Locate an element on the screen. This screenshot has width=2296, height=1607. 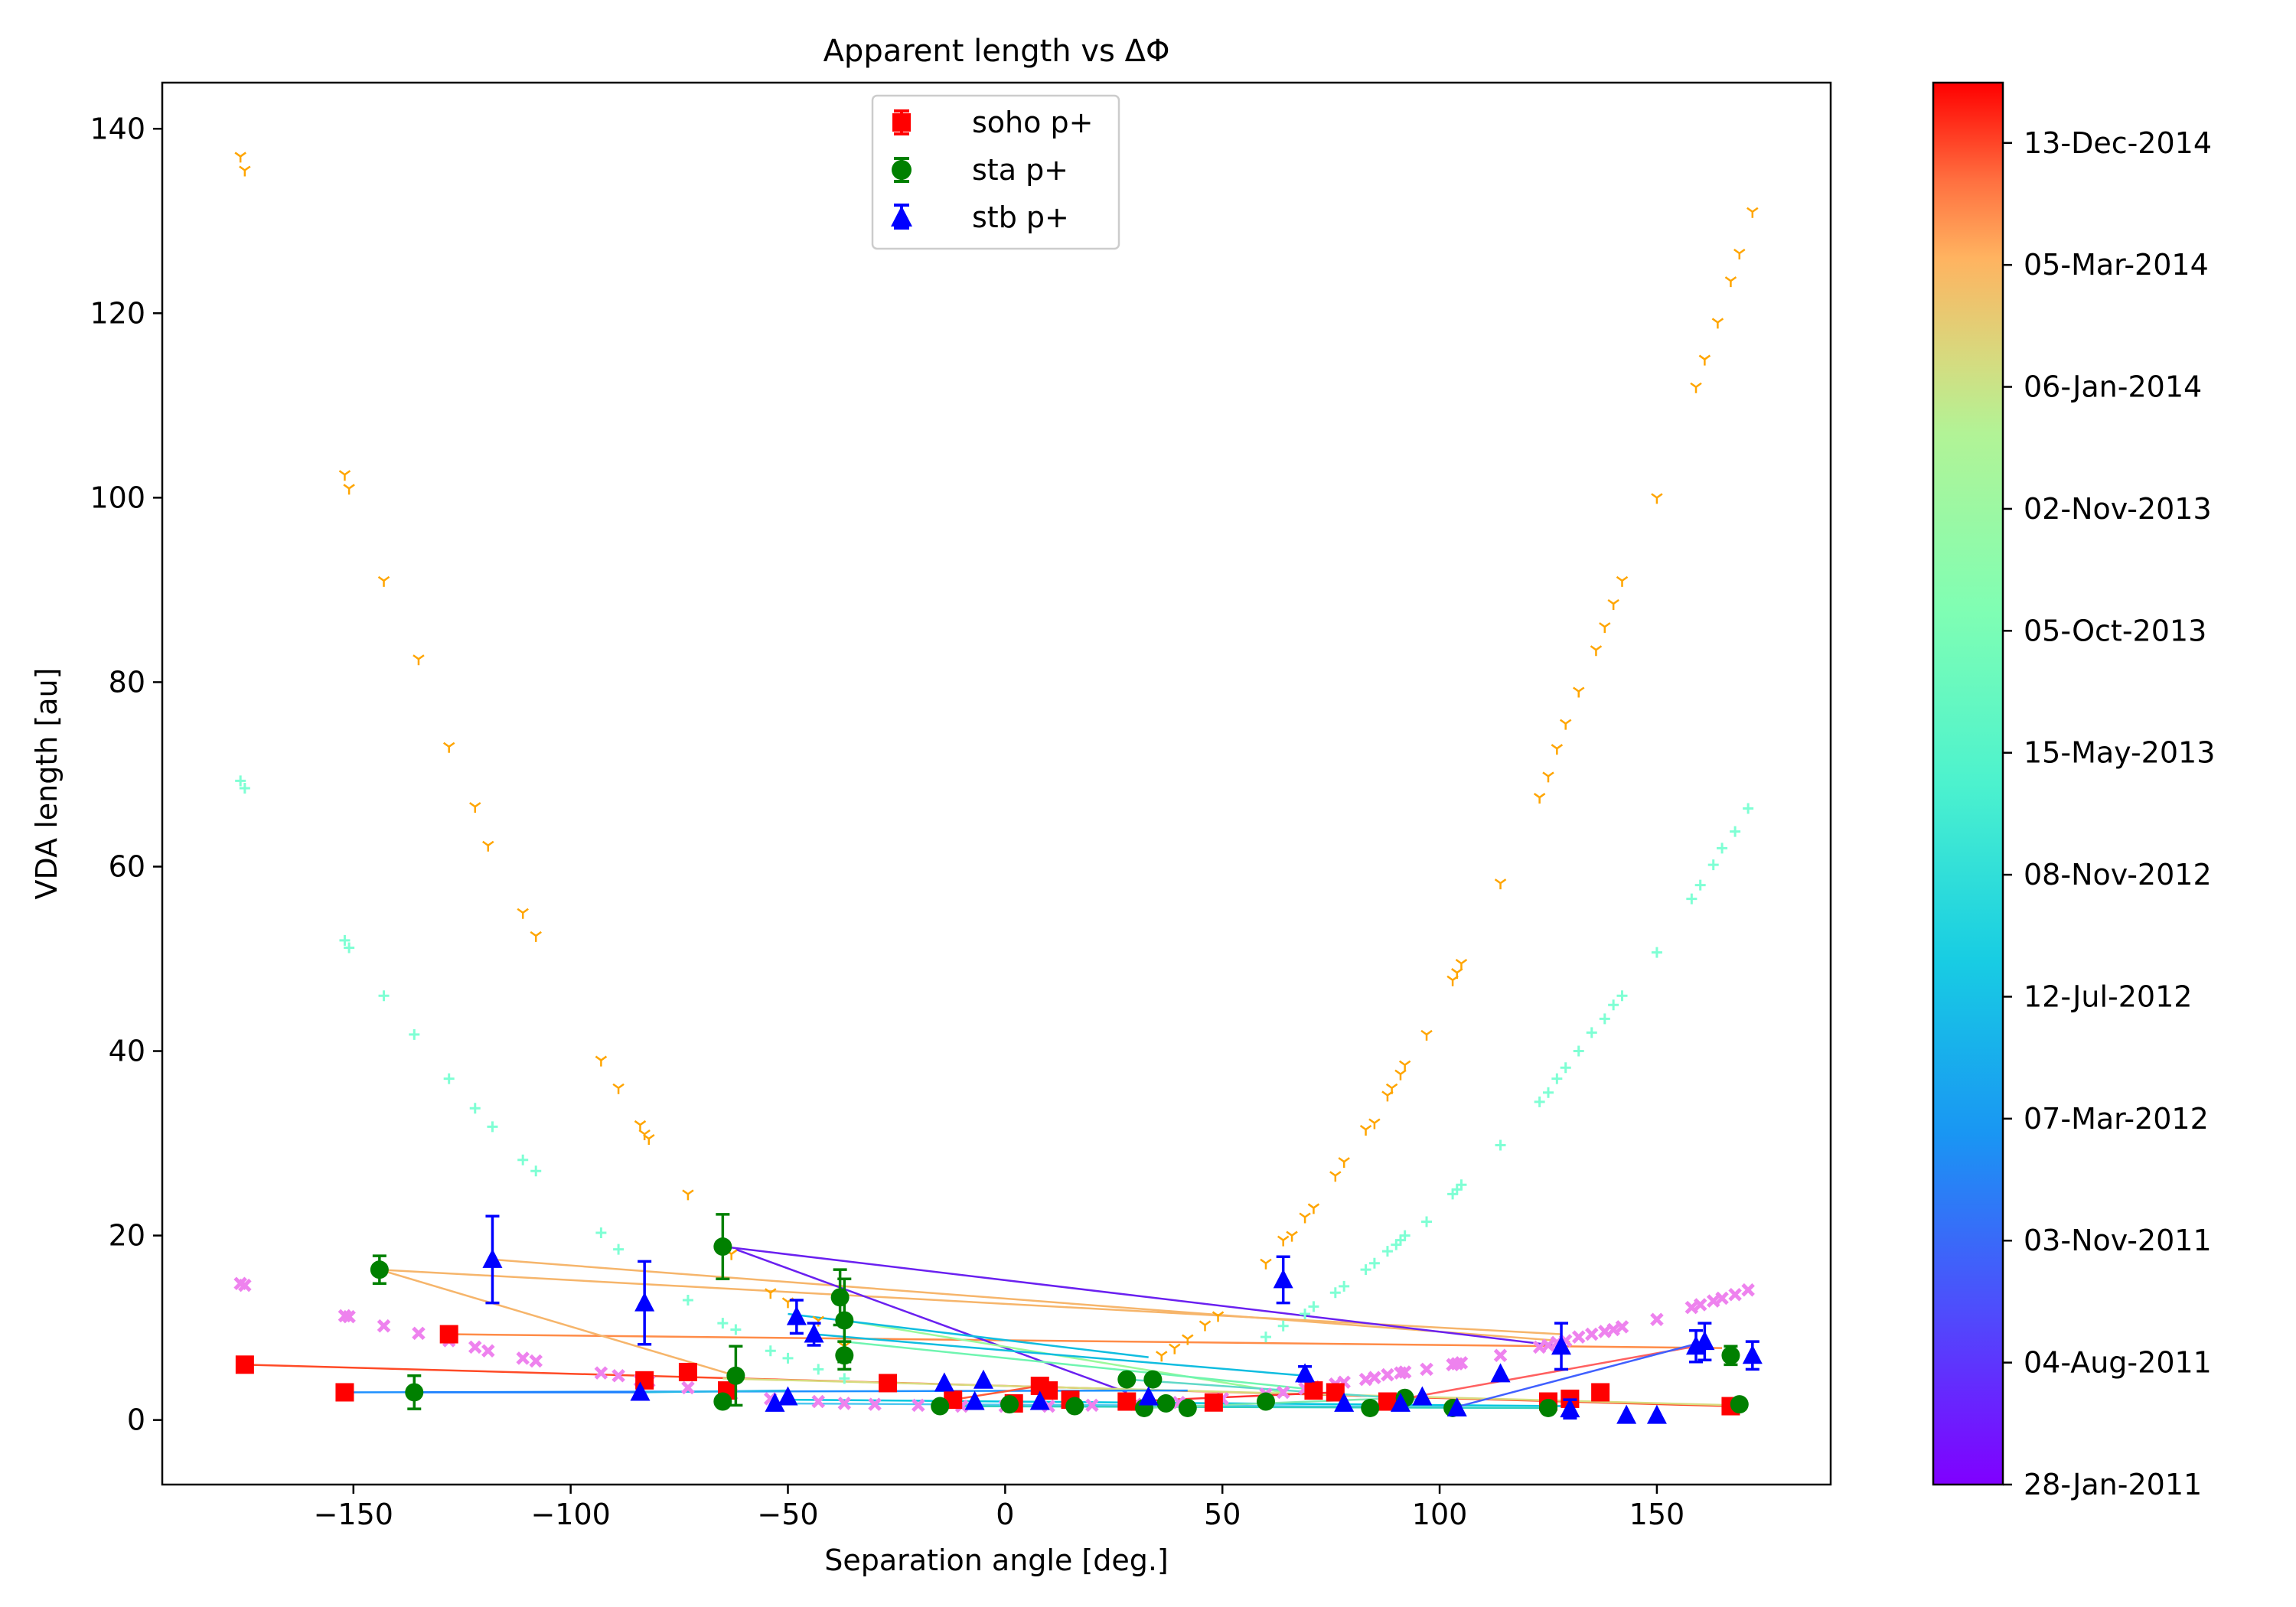
x-tick-label: −50 is located at coordinates (787, 1514).